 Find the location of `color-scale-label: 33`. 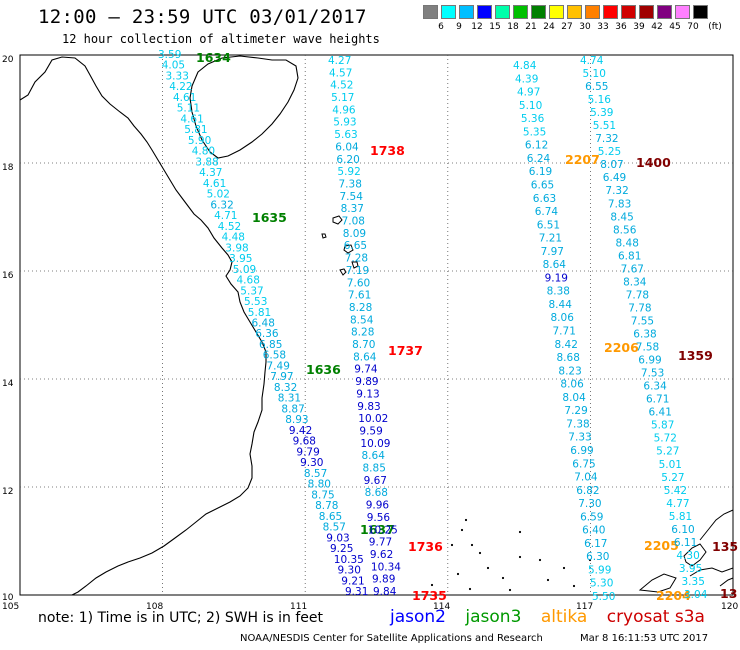

color-scale-label: 33 is located at coordinates (603, 27).